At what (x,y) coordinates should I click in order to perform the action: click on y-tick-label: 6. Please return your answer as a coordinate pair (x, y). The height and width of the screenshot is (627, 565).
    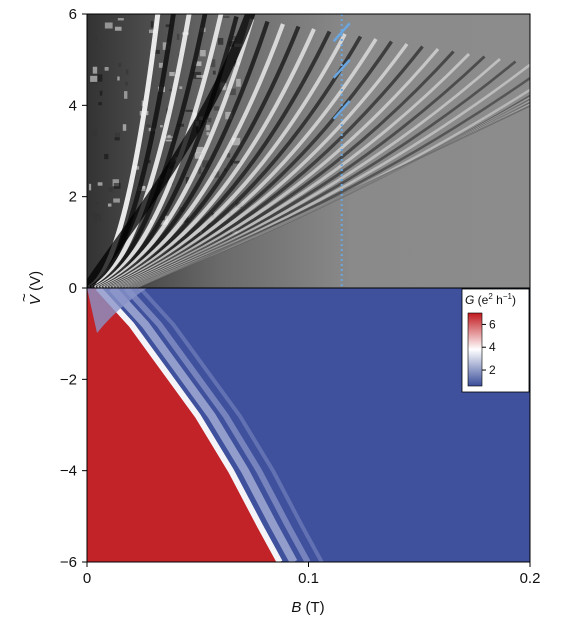
    Looking at the image, I should click on (73, 14).